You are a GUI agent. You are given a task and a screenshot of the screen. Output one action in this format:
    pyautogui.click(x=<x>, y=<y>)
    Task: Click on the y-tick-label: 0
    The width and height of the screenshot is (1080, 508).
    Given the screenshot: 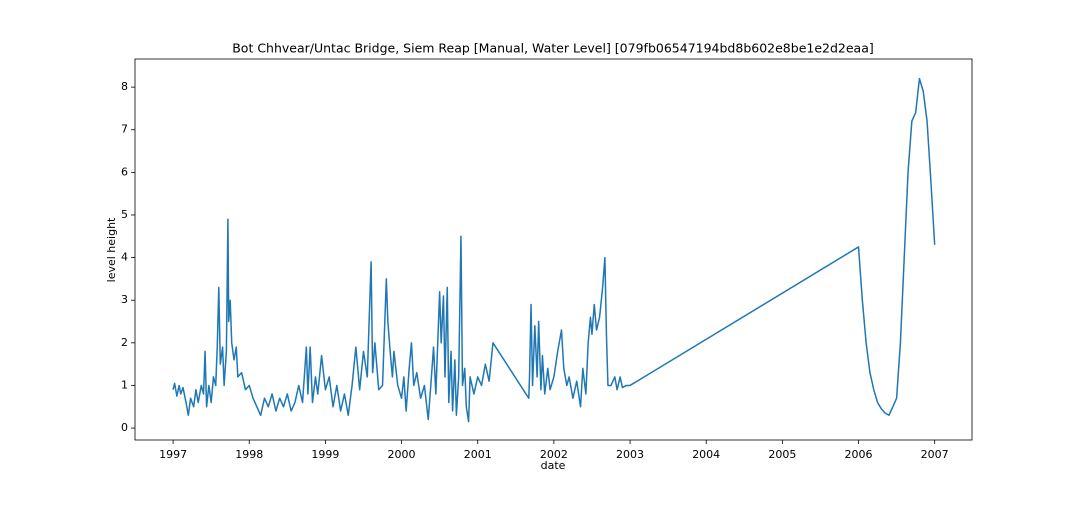 What is the action you would take?
    pyautogui.click(x=124, y=427)
    